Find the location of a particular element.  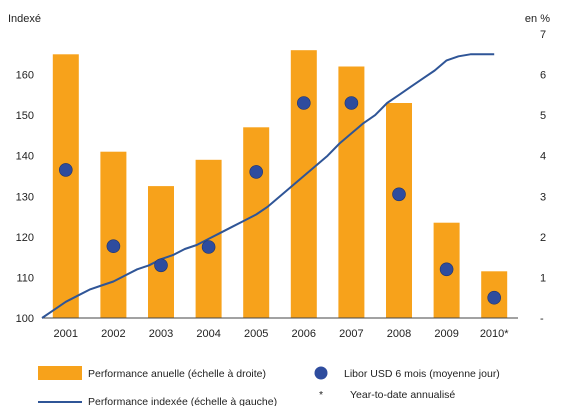

x-tick-label: 2007 is located at coordinates (351, 334).